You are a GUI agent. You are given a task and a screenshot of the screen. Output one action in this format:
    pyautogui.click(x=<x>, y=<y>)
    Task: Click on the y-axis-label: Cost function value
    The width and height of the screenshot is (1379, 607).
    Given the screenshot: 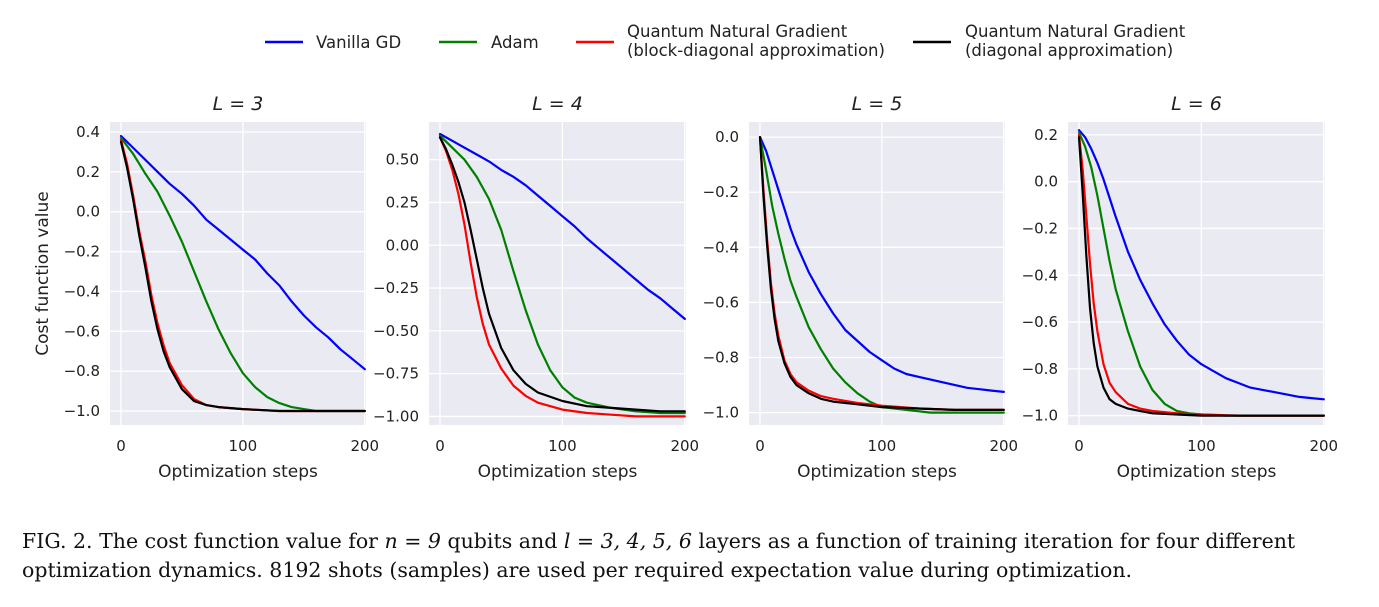 What is the action you would take?
    pyautogui.click(x=43, y=273)
    